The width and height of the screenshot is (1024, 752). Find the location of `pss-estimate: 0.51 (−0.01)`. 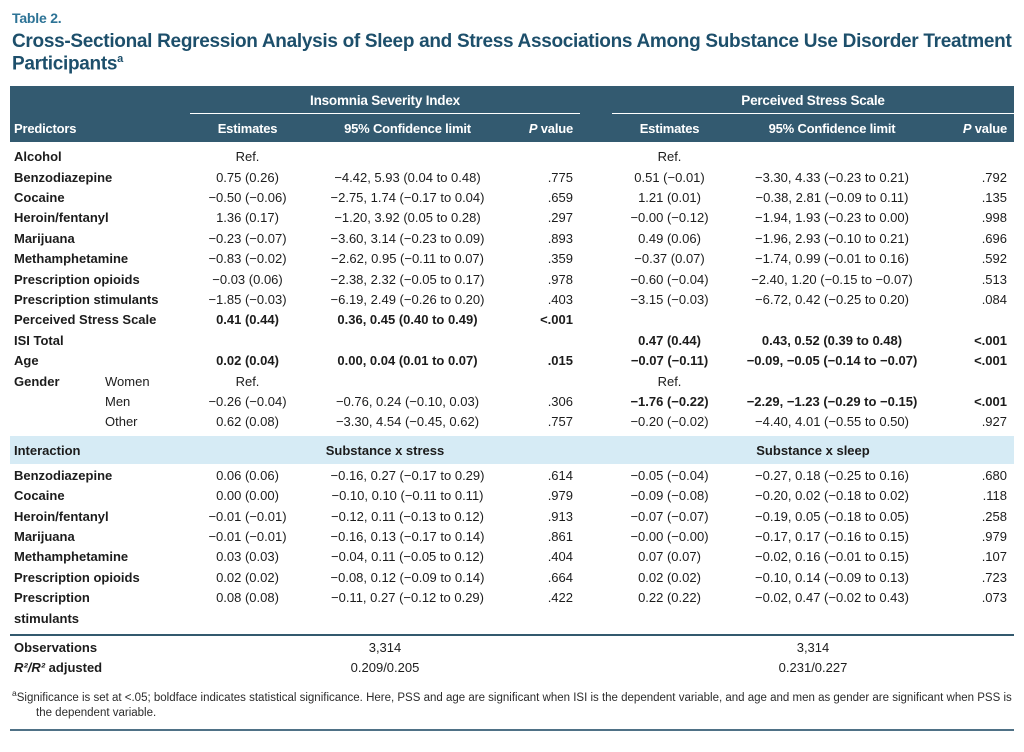

pss-estimate: 0.51 (−0.01) is located at coordinates (669, 177).